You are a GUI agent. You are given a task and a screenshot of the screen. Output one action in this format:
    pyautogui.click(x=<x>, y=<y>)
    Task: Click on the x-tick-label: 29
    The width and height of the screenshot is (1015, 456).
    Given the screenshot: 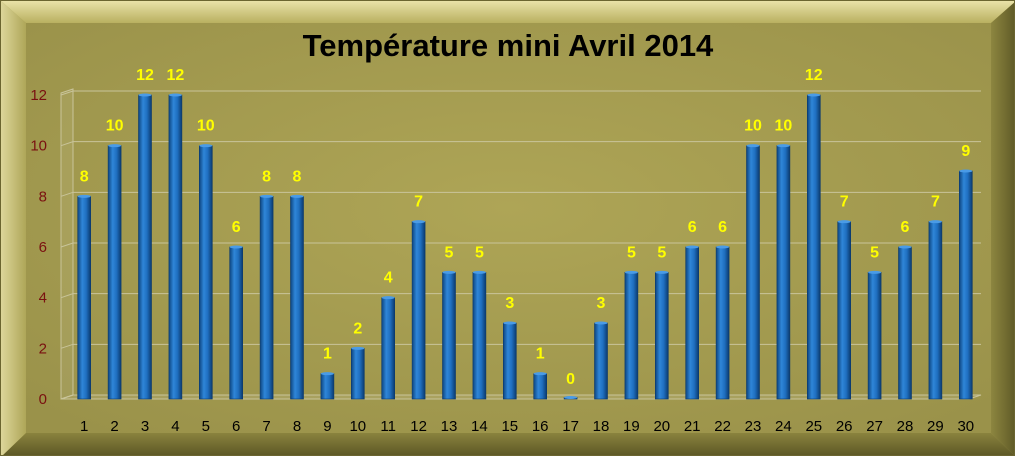 What is the action you would take?
    pyautogui.click(x=935, y=426)
    